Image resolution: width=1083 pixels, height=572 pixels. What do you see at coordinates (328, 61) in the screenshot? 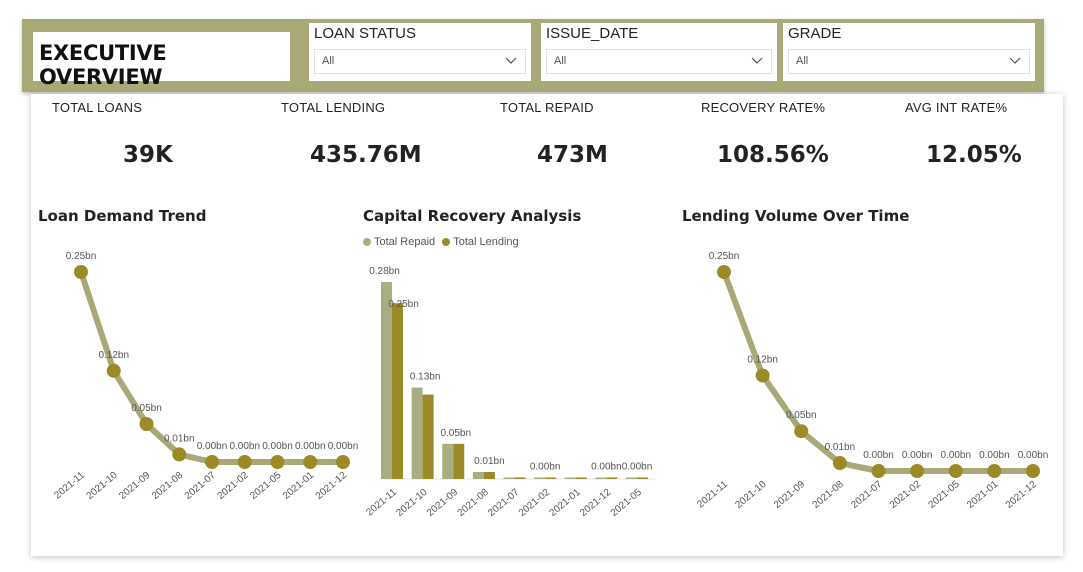
I see `loan-status-value: All` at bounding box center [328, 61].